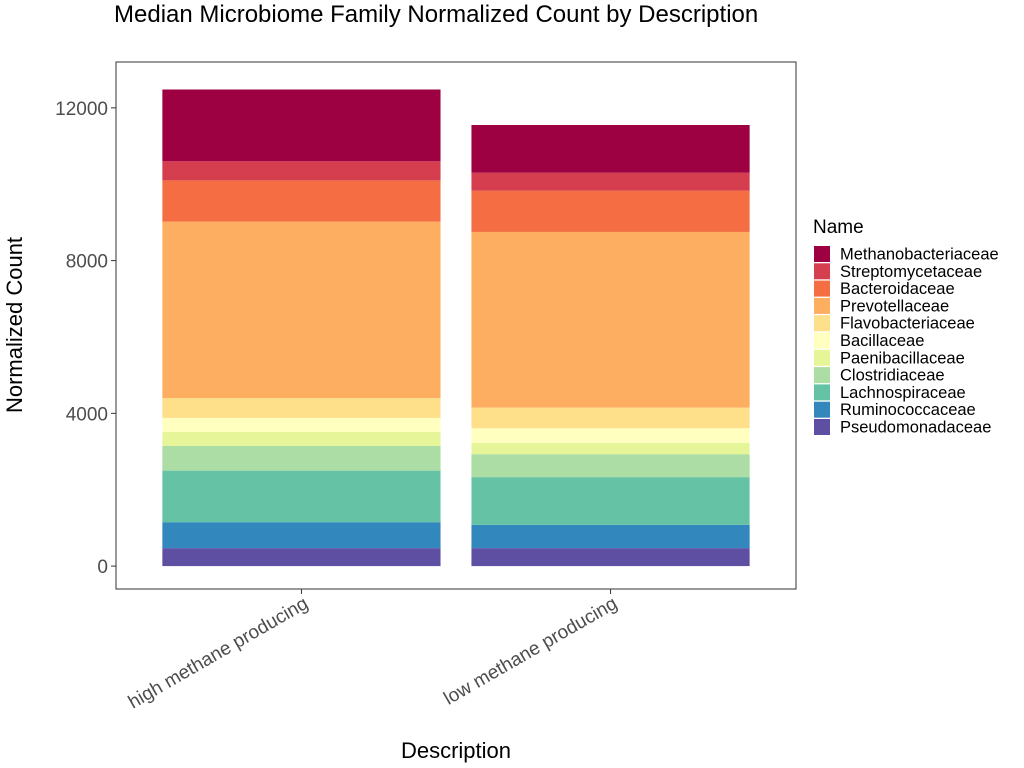 The height and width of the screenshot is (768, 1024). Describe the element at coordinates (81, 109) in the screenshot. I see `y-tick-label: 12000` at that location.